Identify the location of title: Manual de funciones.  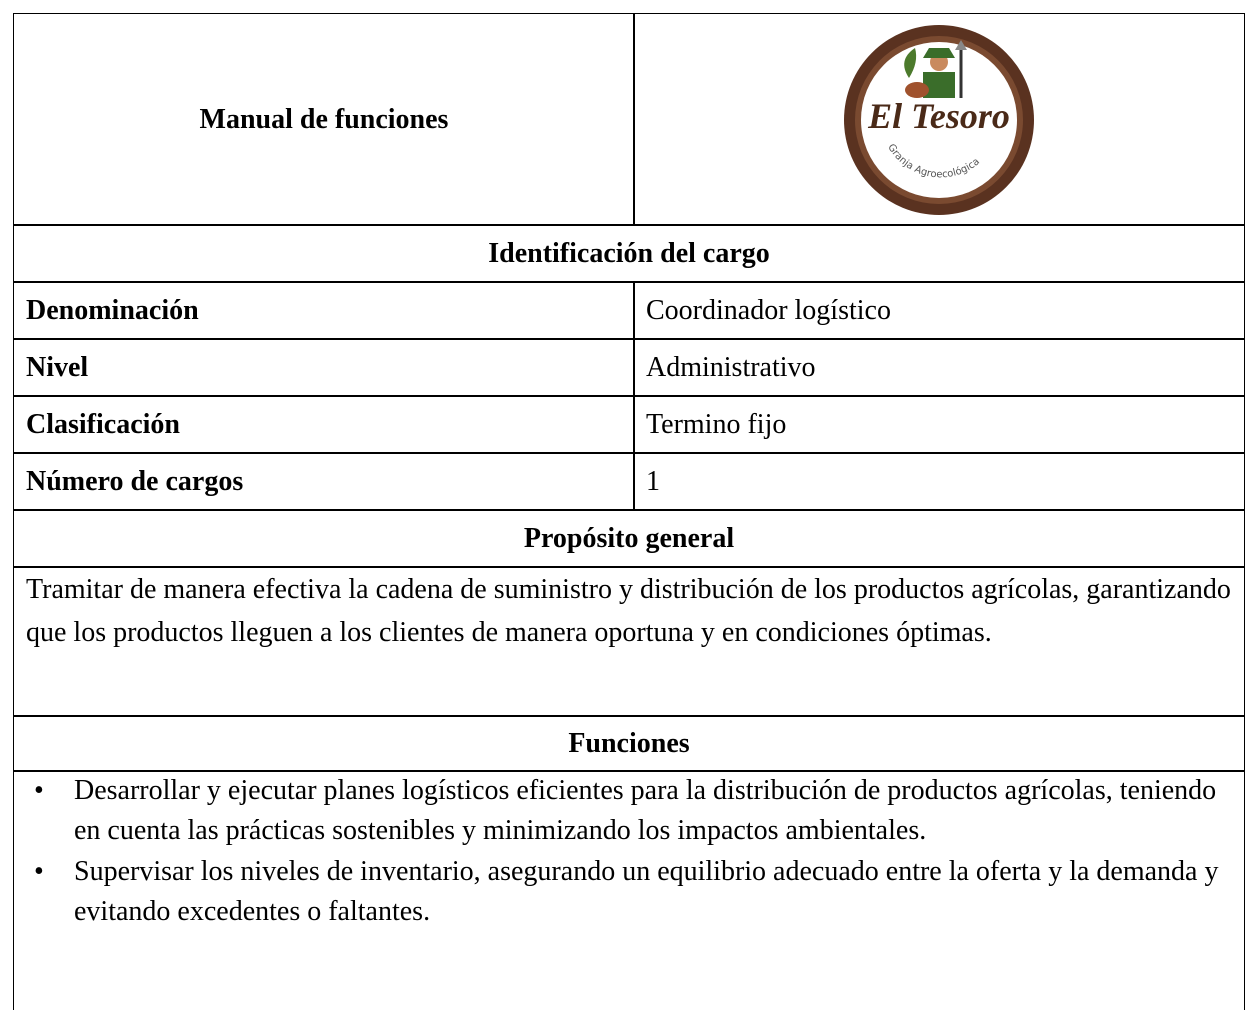
(324, 119).